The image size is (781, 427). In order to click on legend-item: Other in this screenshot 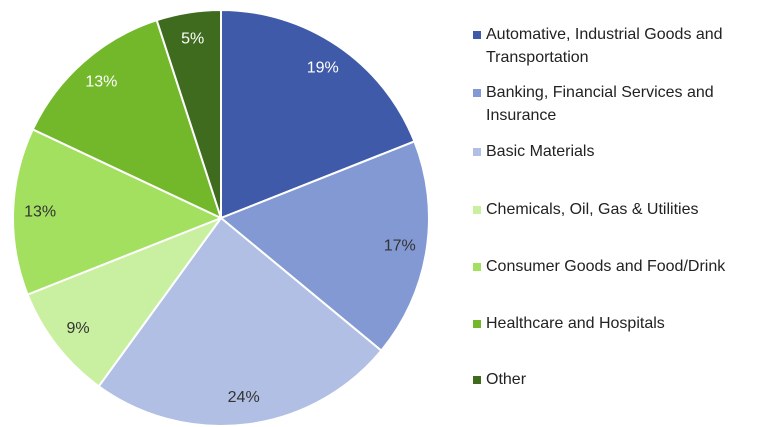, I will do `click(618, 379)`.